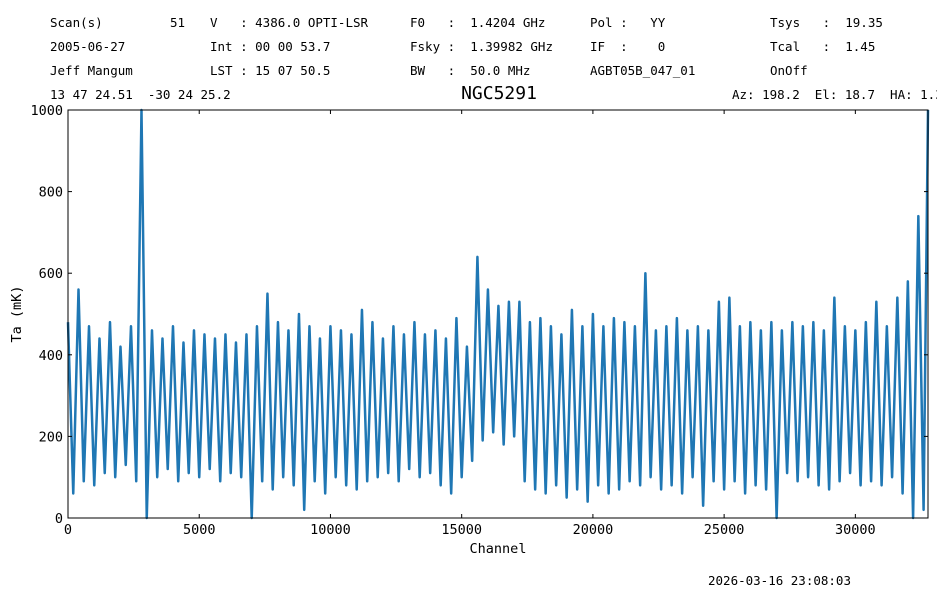  What do you see at coordinates (87, 46) in the screenshot?
I see `info-text: 2005-06-27` at bounding box center [87, 46].